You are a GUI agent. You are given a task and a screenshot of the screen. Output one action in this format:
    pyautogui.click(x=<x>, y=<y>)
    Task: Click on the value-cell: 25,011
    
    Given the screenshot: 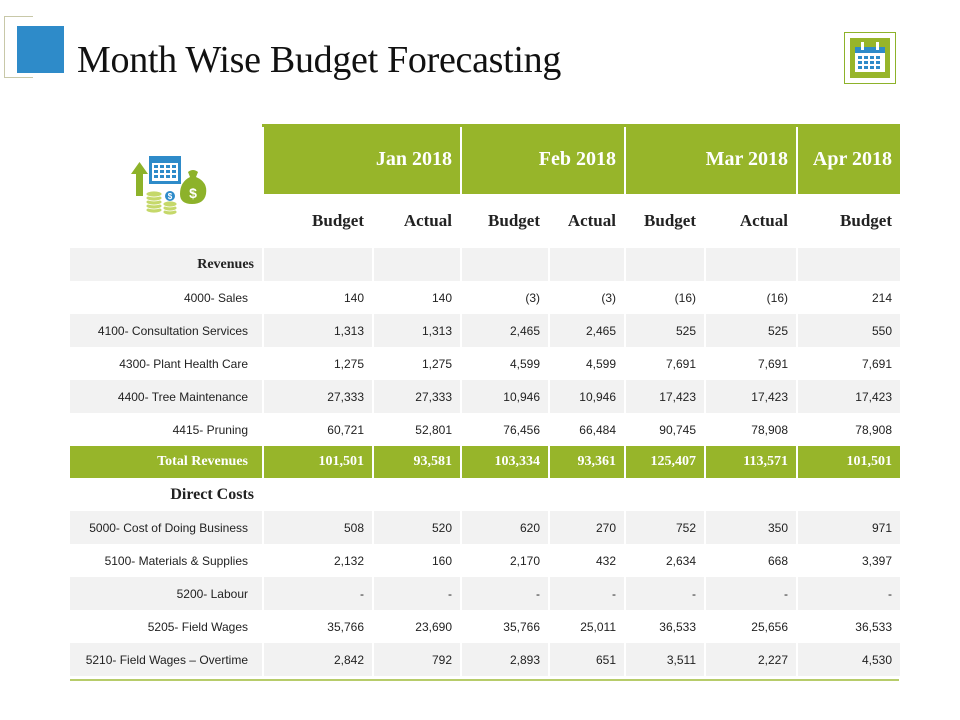 What is the action you would take?
    pyautogui.click(x=598, y=626)
    